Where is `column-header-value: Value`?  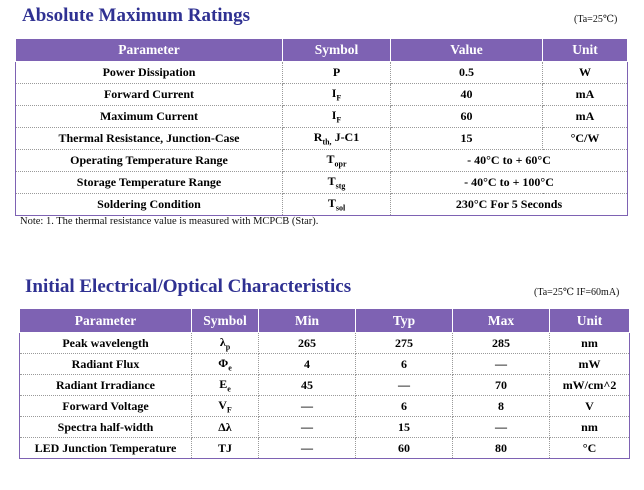
column-header-value: Value is located at coordinates (466, 50).